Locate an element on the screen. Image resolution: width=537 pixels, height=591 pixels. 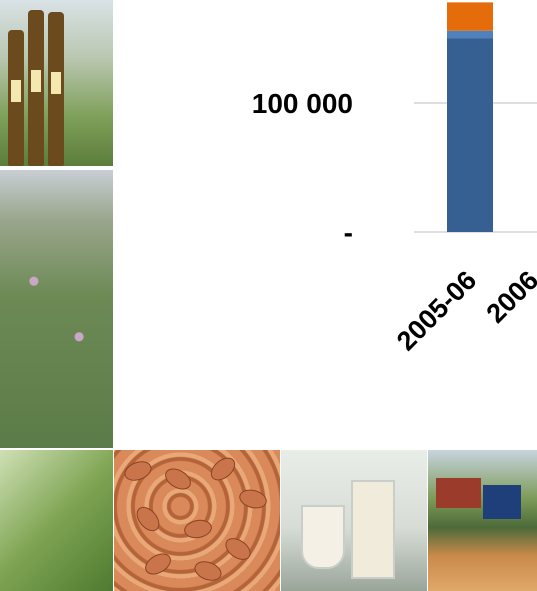
bars is located at coordinates (470, 117).